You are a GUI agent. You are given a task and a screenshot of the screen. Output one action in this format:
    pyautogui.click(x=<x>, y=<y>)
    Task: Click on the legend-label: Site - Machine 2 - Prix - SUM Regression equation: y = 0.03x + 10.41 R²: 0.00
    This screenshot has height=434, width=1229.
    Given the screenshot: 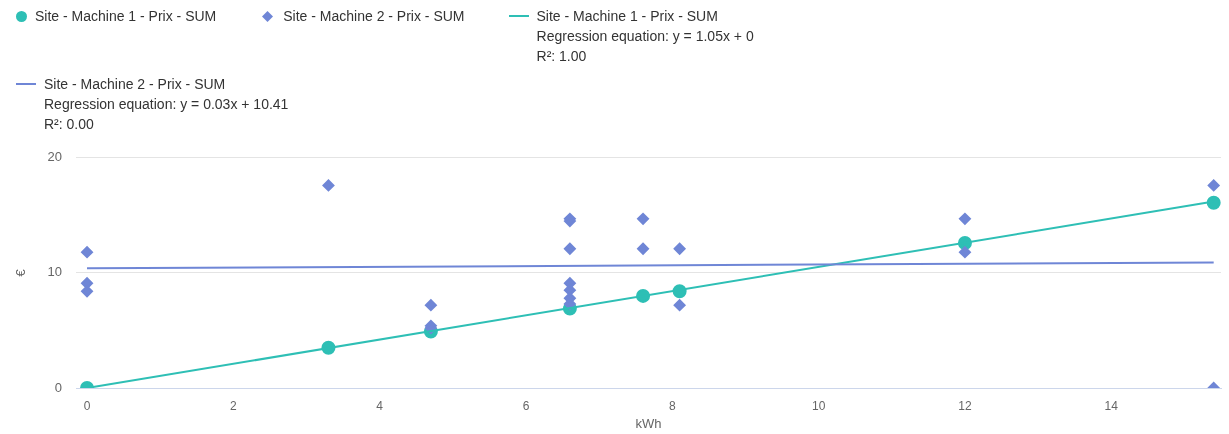 What is the action you would take?
    pyautogui.click(x=166, y=104)
    